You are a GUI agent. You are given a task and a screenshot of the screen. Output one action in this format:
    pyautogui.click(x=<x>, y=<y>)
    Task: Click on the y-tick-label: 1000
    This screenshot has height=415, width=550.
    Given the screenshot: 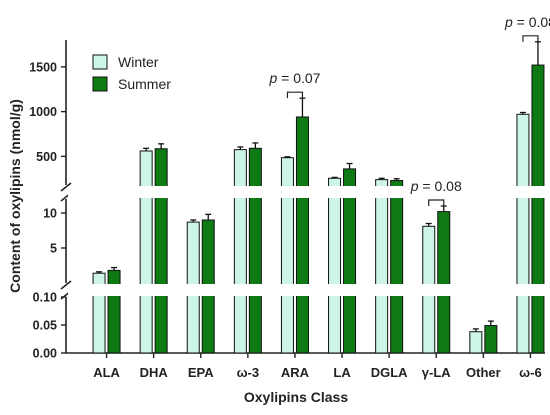 What is the action you would take?
    pyautogui.click(x=43, y=112)
    